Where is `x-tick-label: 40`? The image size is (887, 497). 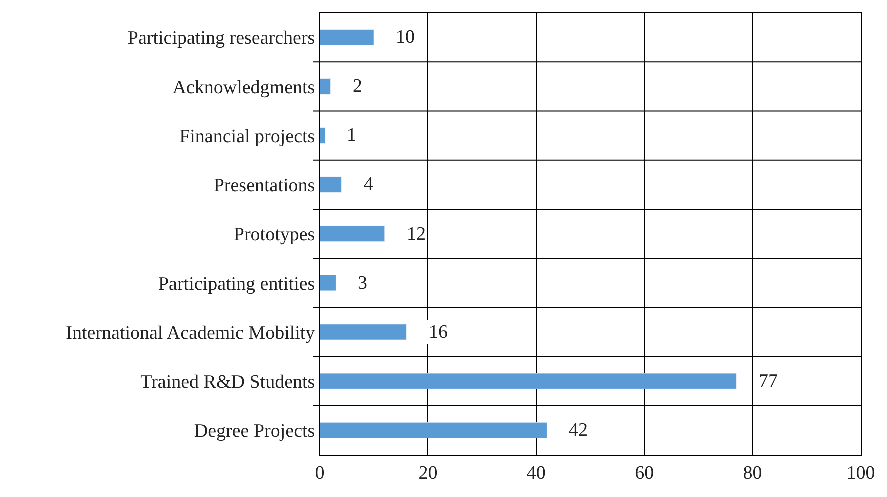
x-tick-label: 40 is located at coordinates (536, 473).